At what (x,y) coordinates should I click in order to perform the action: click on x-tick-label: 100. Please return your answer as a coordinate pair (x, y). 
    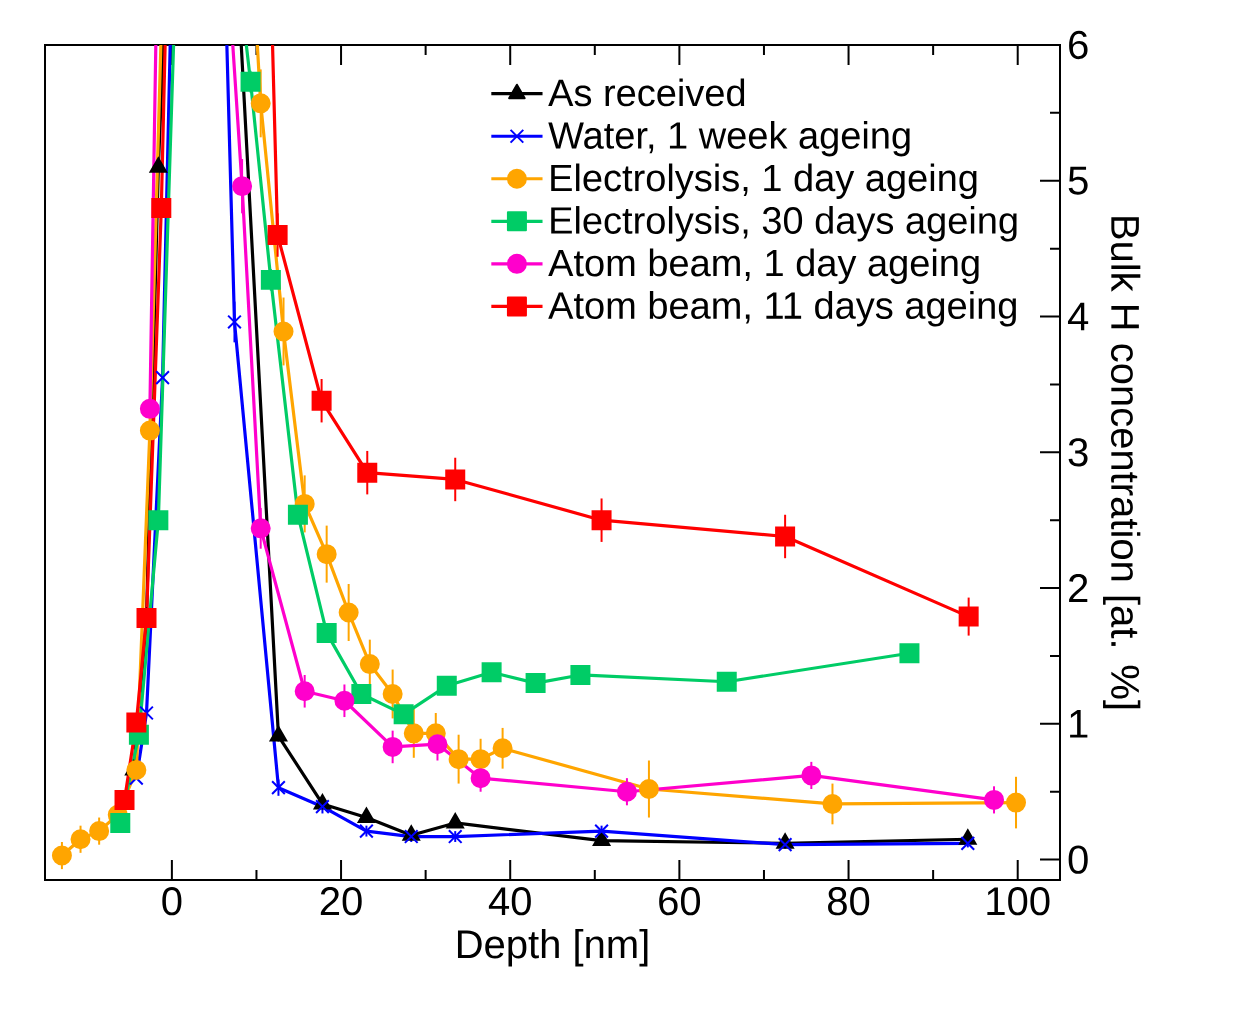
    Looking at the image, I should click on (1018, 901).